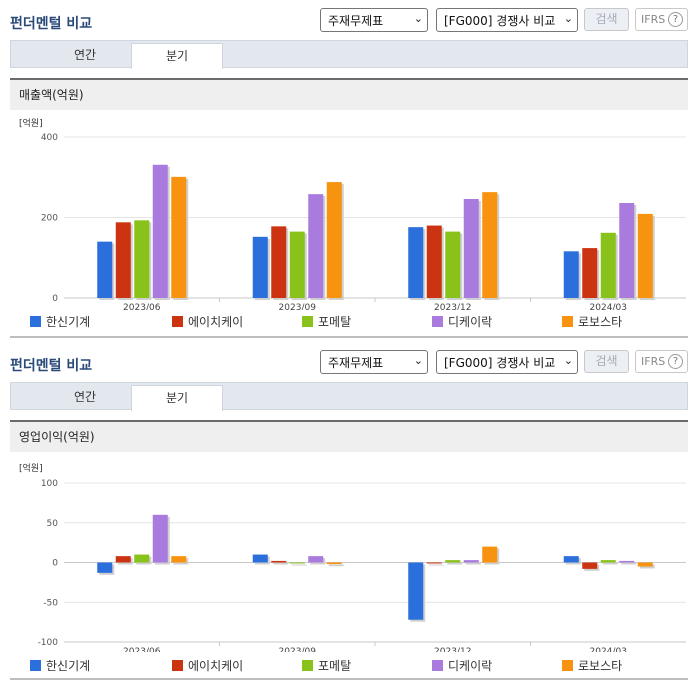  I want to click on period-tabs: 연간 분기, so click(349, 396).